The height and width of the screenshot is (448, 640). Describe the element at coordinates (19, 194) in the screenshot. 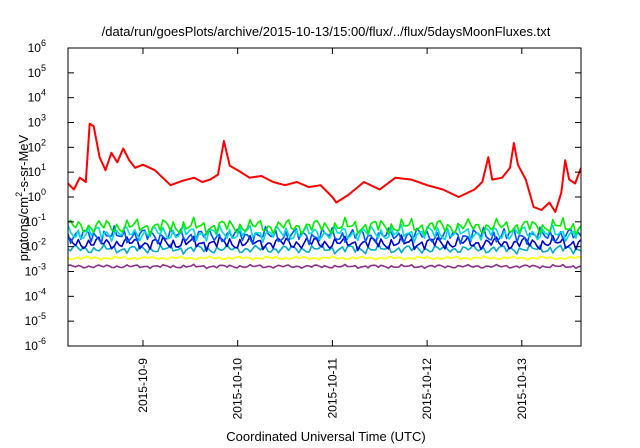

I see `y-axis-label-sup: 2` at that location.